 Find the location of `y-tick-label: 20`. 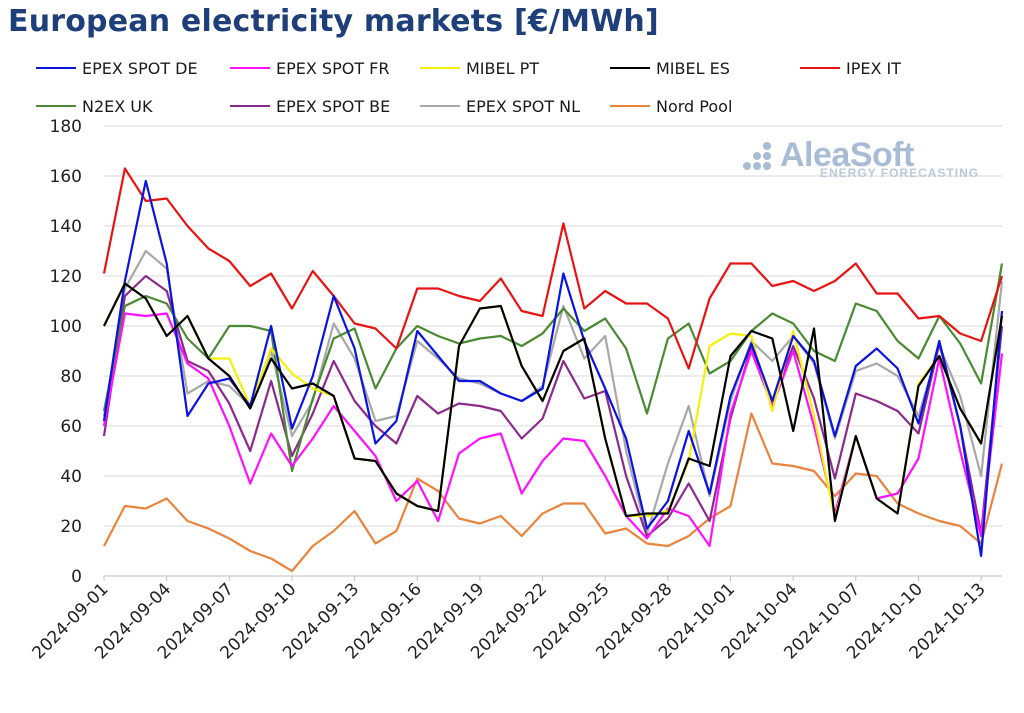

y-tick-label: 20 is located at coordinates (71, 527).